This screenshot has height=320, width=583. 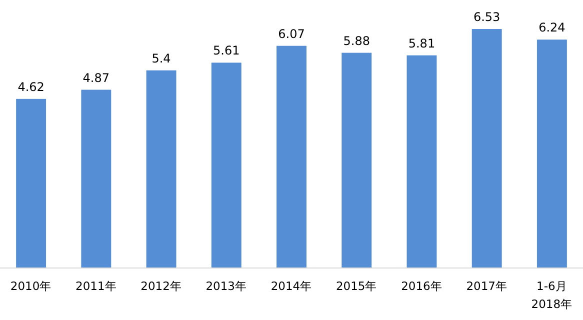 What do you see at coordinates (161, 286) in the screenshot?
I see `x-tick-label: 2012年` at bounding box center [161, 286].